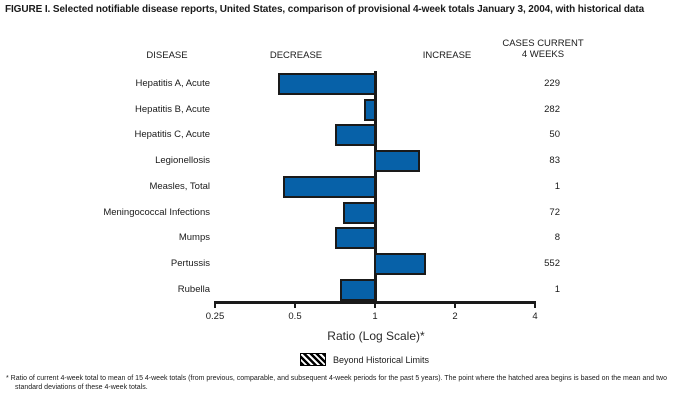 The width and height of the screenshot is (689, 405). Describe the element at coordinates (194, 238) in the screenshot. I see `disease-label: Mumps` at that location.